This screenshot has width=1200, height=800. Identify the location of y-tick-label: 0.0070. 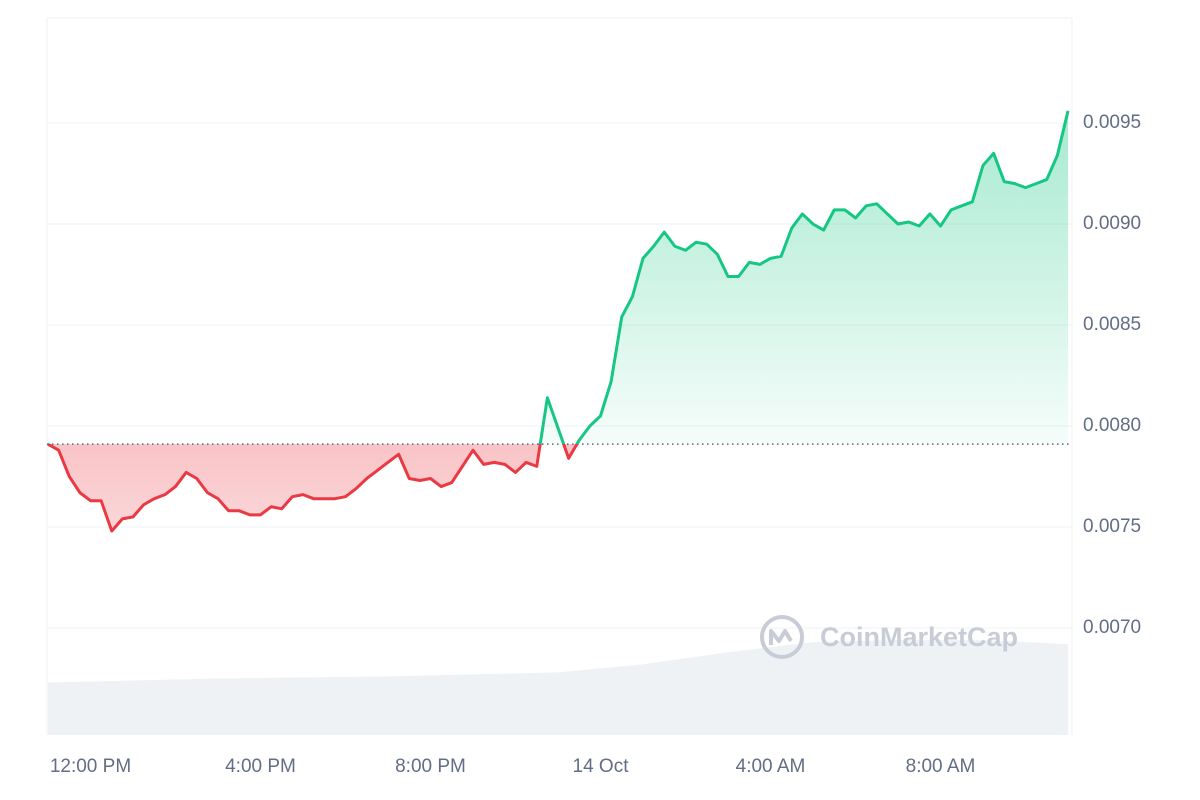
(1112, 627).